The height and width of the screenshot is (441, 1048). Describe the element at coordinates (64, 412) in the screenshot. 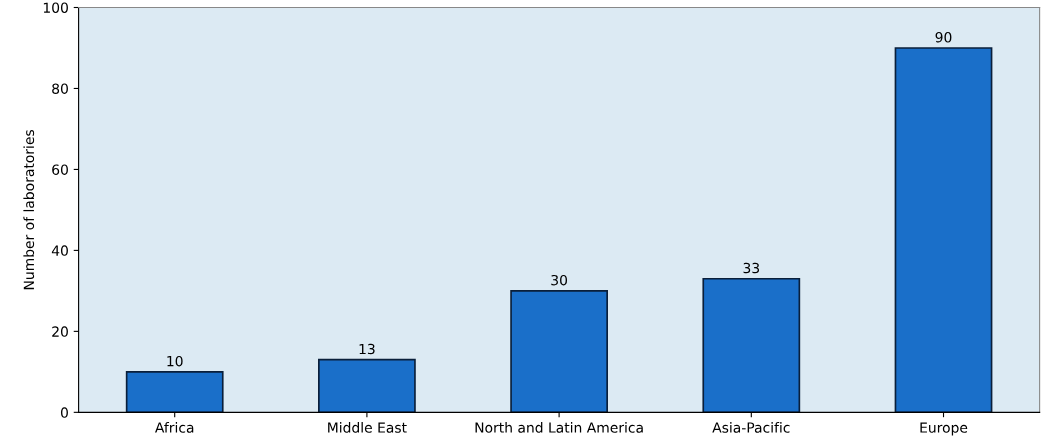

I see `y-tick-label: 0` at that location.